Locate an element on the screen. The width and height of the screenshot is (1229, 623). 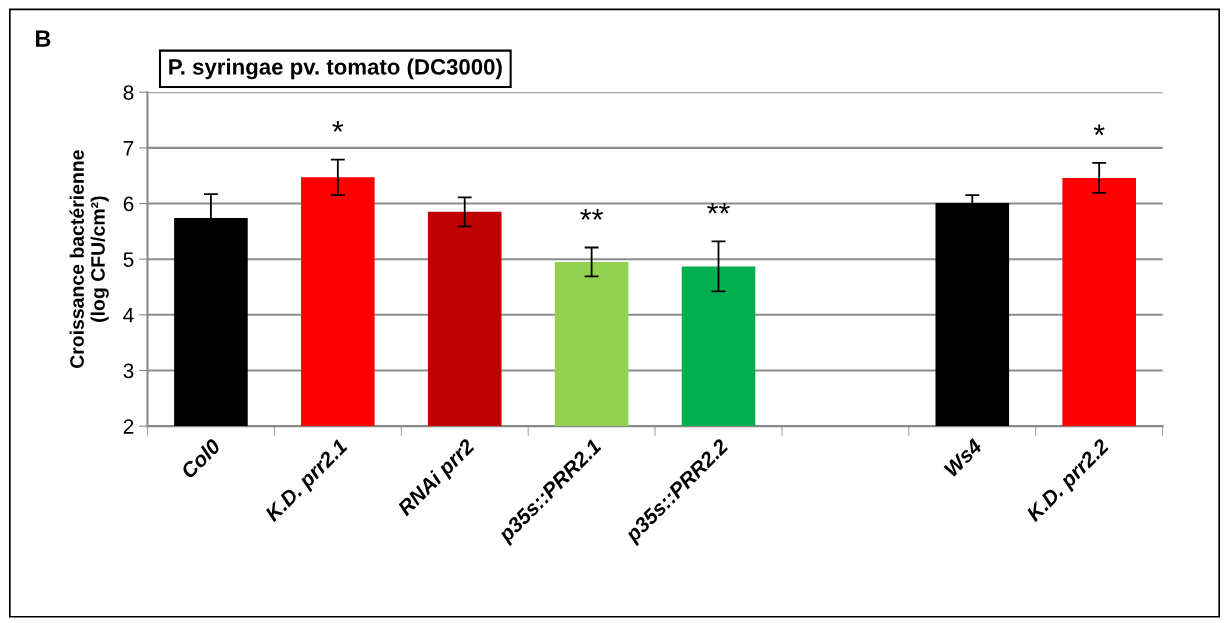
y-tick-label: 5 is located at coordinates (128, 259).